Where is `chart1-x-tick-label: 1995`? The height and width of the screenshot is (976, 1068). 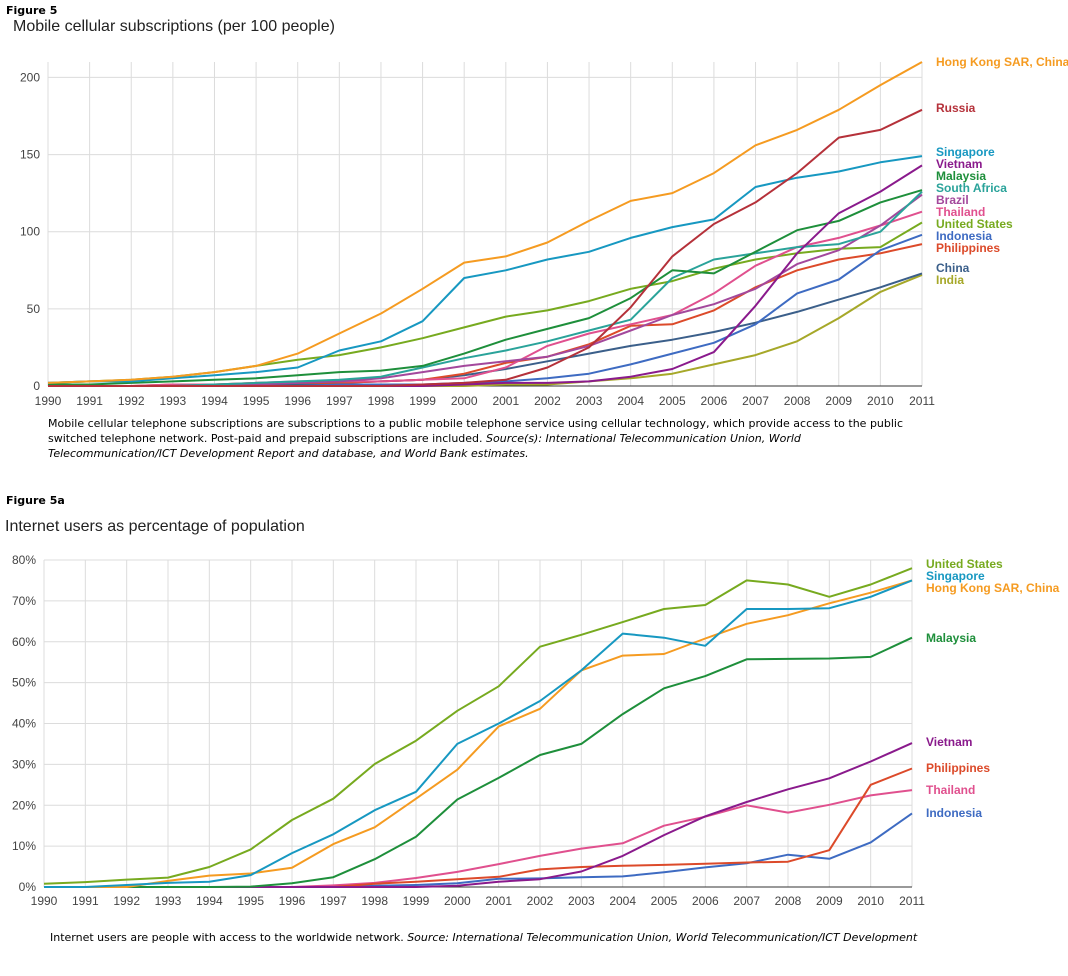 chart1-x-tick-label: 1995 is located at coordinates (250, 901).